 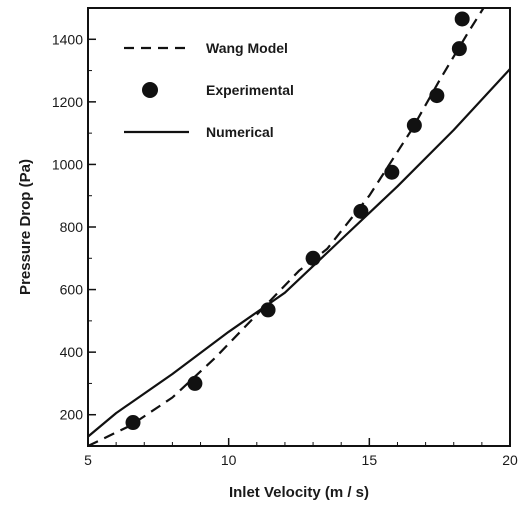 What do you see at coordinates (67, 39) in the screenshot?
I see `y-tick-label: 1400` at bounding box center [67, 39].